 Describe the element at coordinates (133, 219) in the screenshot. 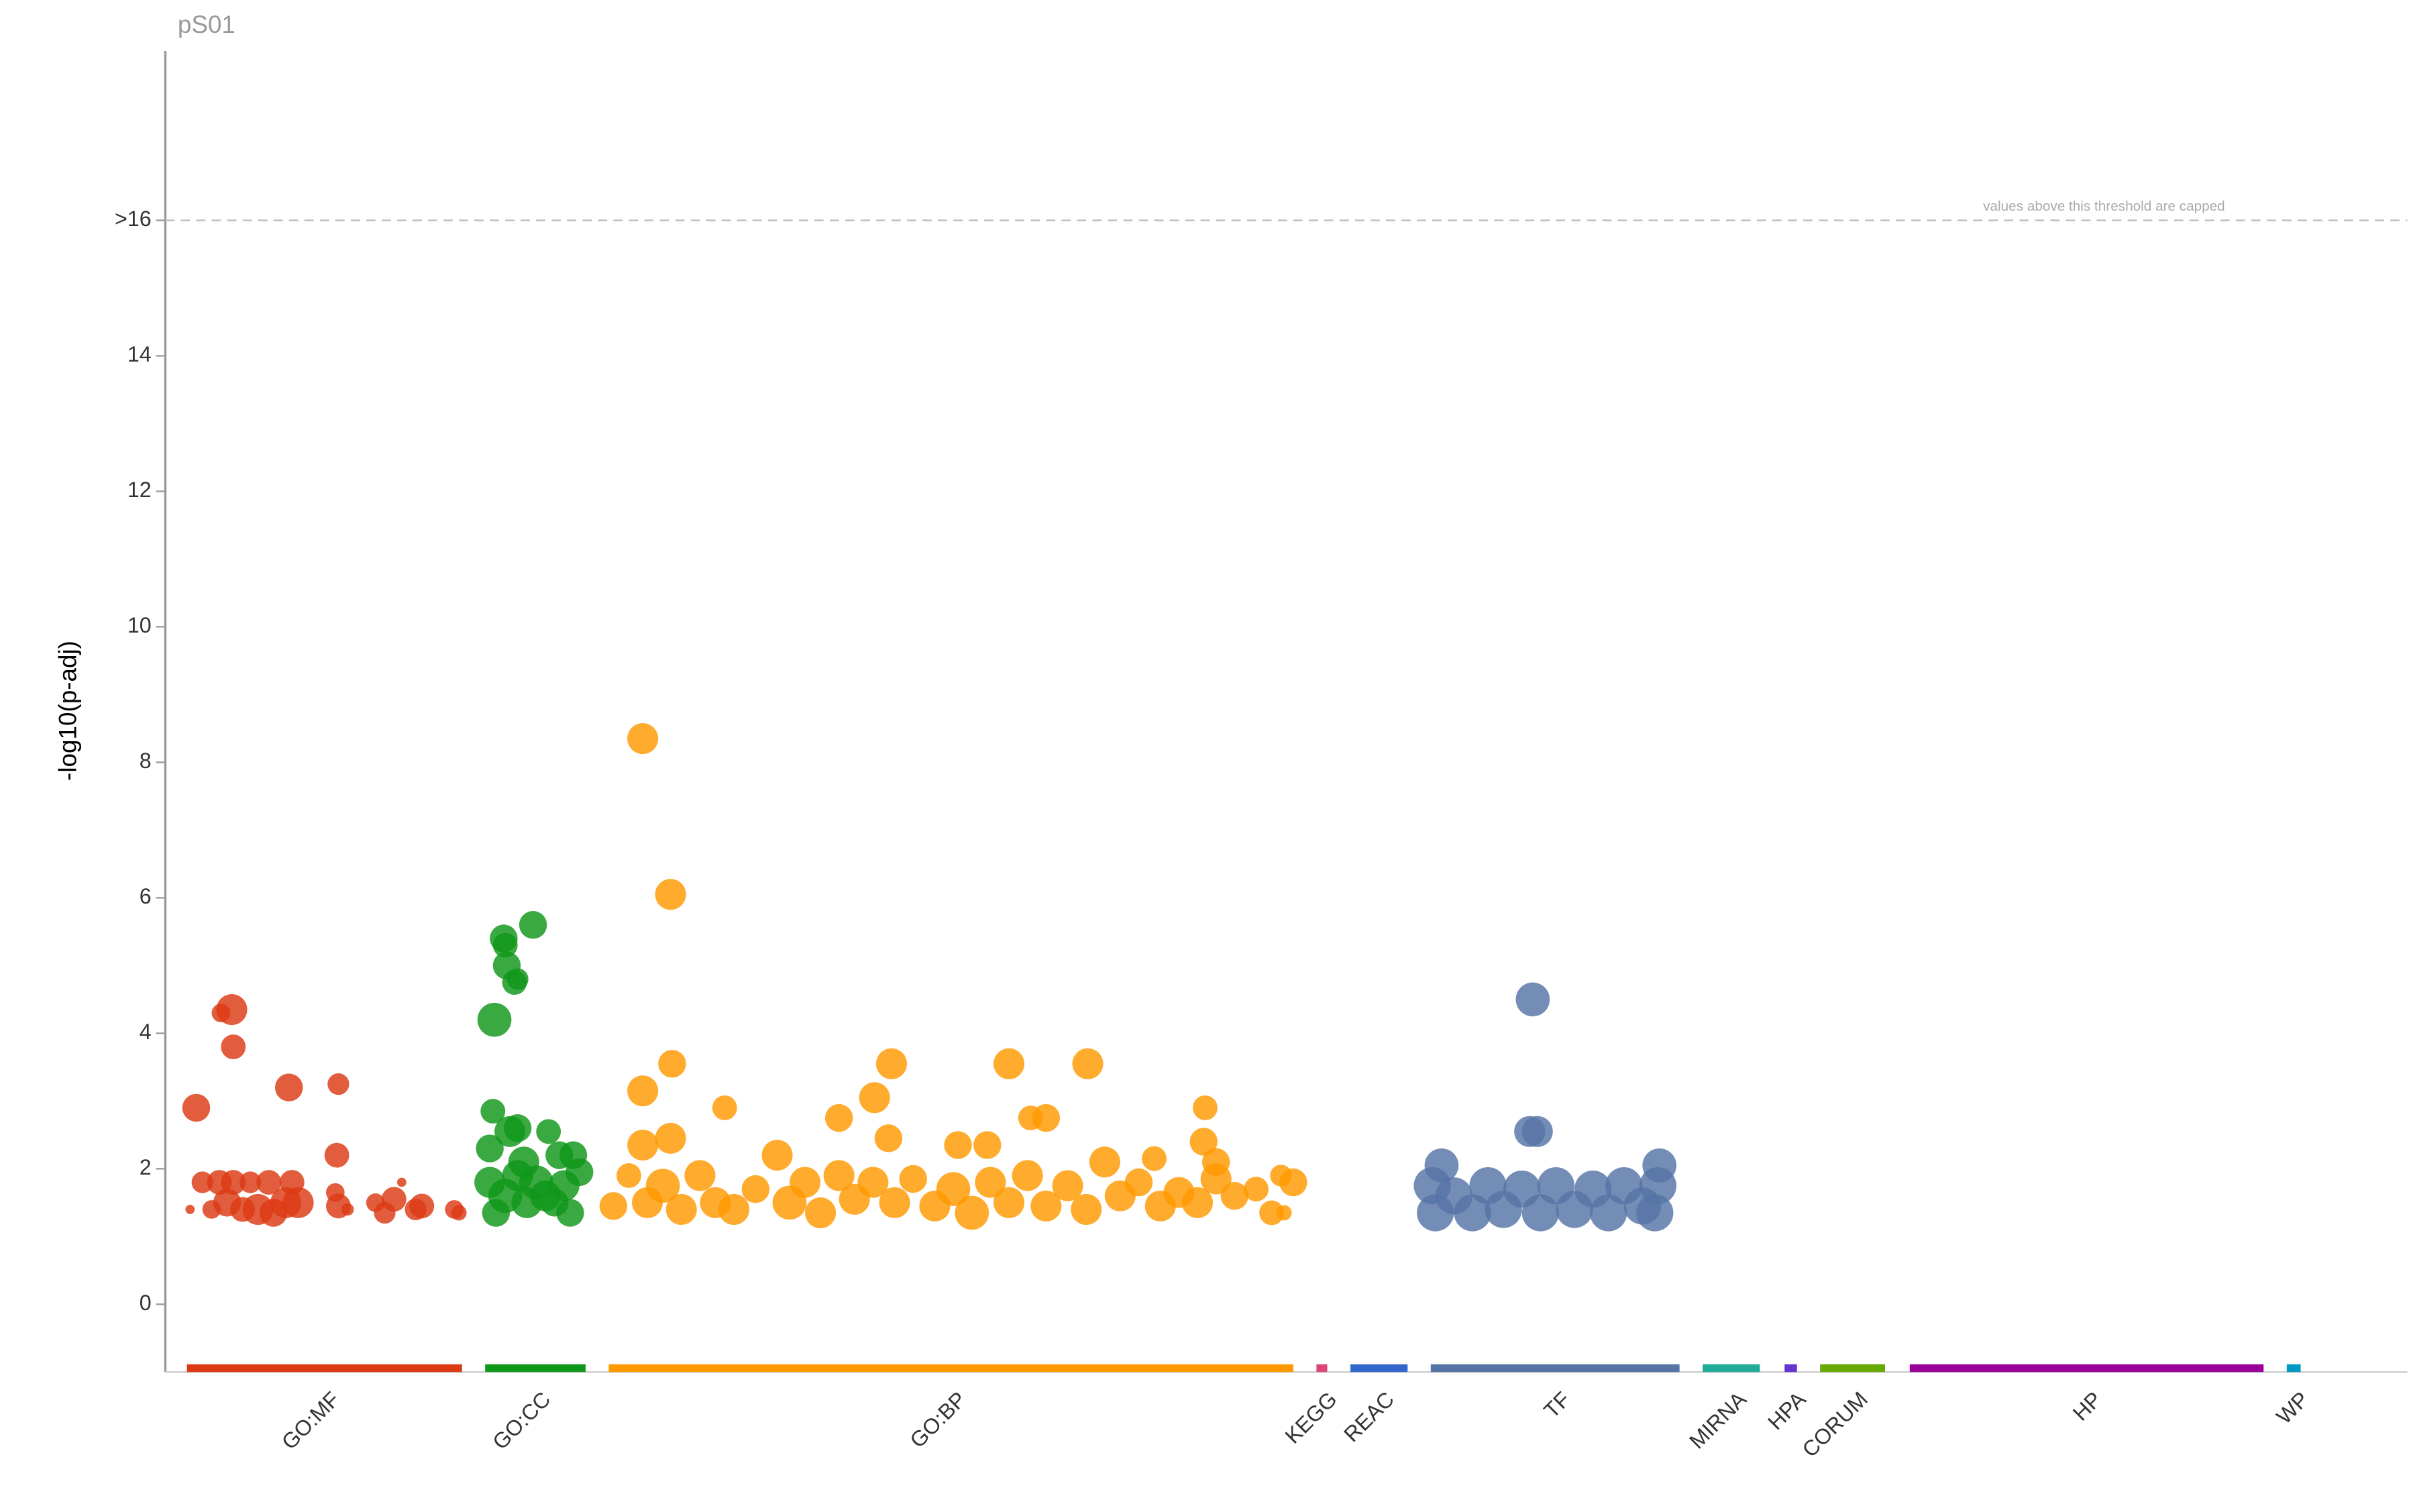

I see `y-tick-label: >16` at that location.